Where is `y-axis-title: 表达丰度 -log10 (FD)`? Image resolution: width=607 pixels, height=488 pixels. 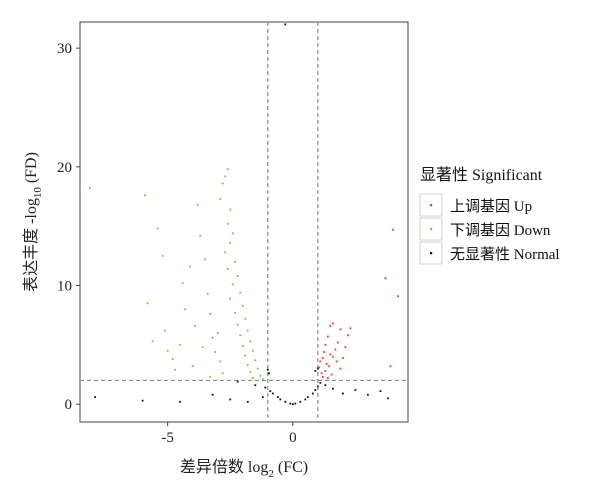 y-axis-title: 表达丰度 -log10 (FD) is located at coordinates (33, 222).